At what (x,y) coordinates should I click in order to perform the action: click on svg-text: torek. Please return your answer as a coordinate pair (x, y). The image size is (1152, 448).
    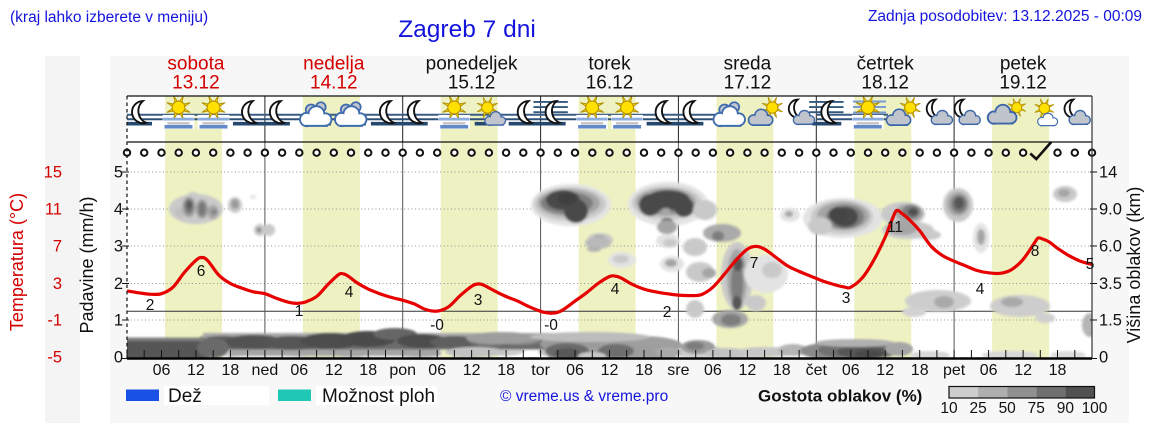
    Looking at the image, I should click on (609, 64).